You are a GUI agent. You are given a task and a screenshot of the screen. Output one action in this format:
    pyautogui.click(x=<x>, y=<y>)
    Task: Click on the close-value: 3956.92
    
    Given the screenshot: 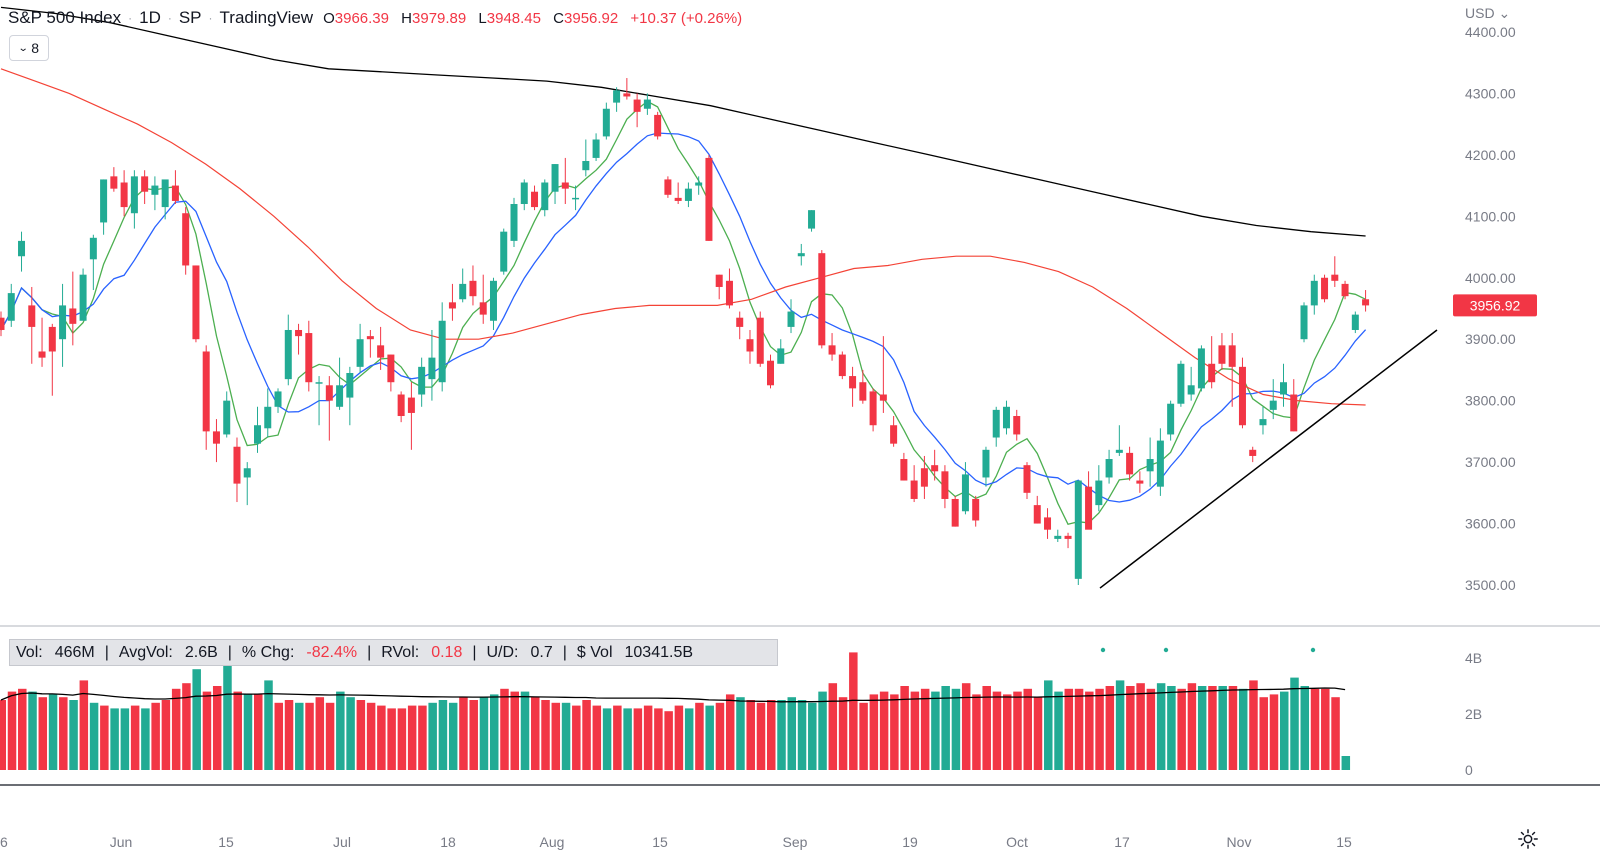 What is the action you would take?
    pyautogui.click(x=591, y=18)
    